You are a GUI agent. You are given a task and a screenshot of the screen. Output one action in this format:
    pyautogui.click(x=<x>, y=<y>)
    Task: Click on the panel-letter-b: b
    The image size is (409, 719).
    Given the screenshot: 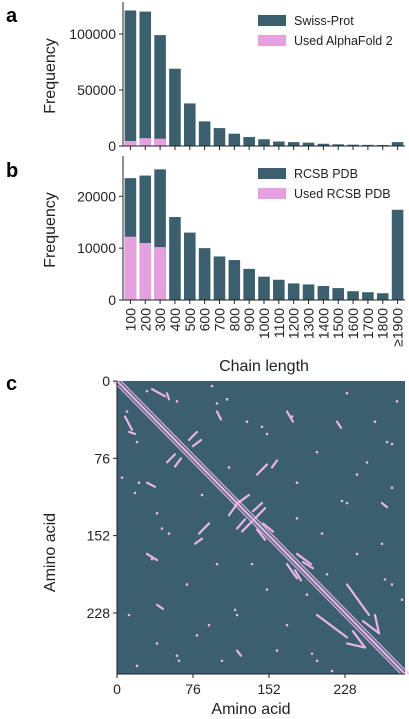 What is the action you would take?
    pyautogui.click(x=12, y=171)
    